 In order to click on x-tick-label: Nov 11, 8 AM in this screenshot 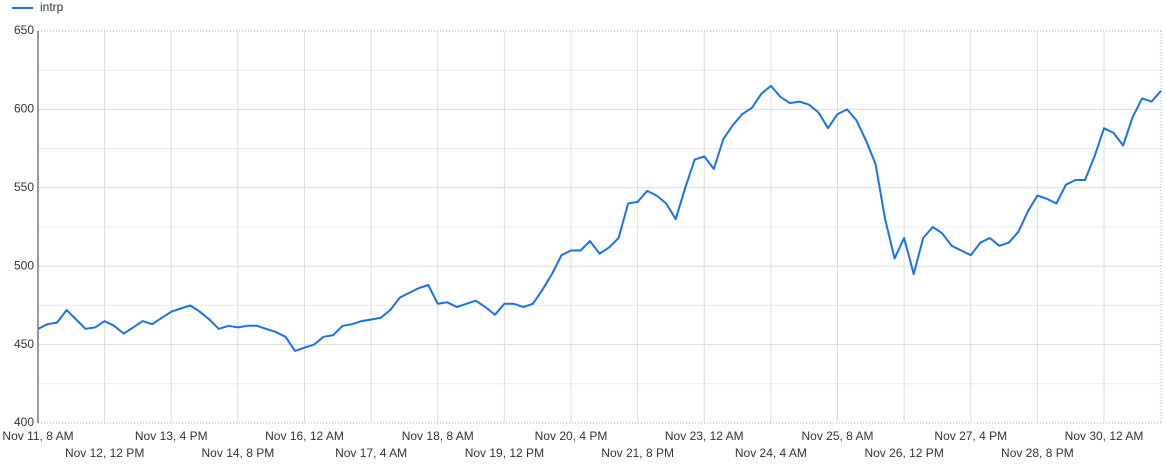, I will do `click(37, 436)`.